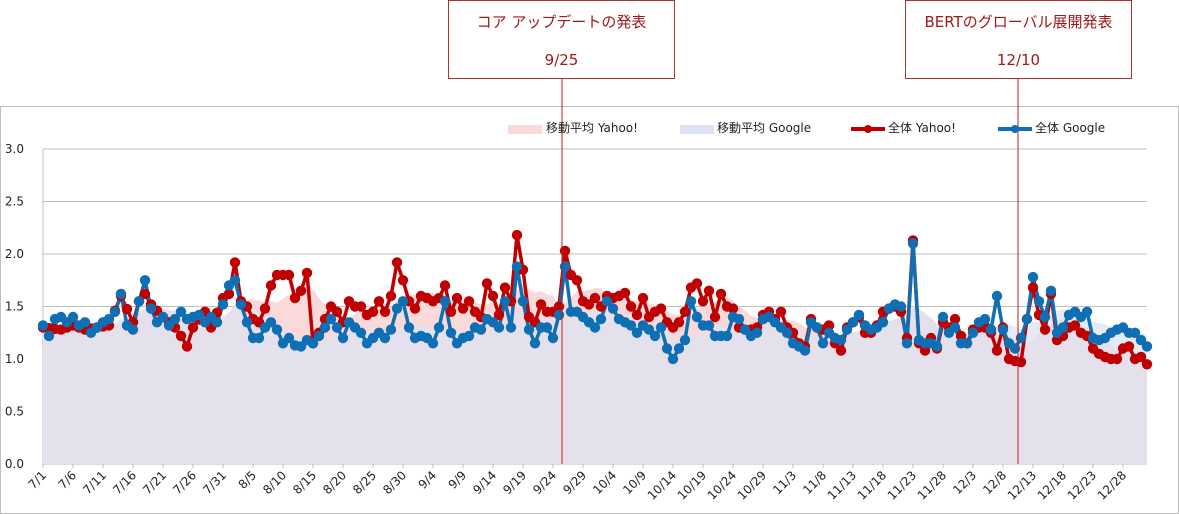  I want to click on annotation-core-update-title: コア アップデートの発表, so click(561, 22).